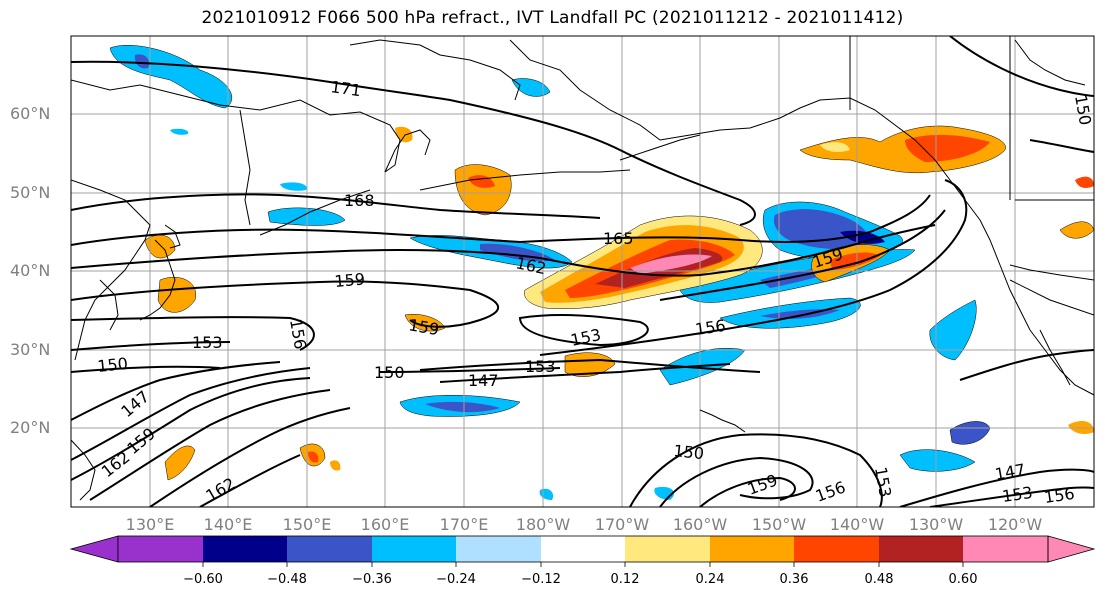 The image size is (1105, 601). I want to click on contour-159b, so click(802, 255).